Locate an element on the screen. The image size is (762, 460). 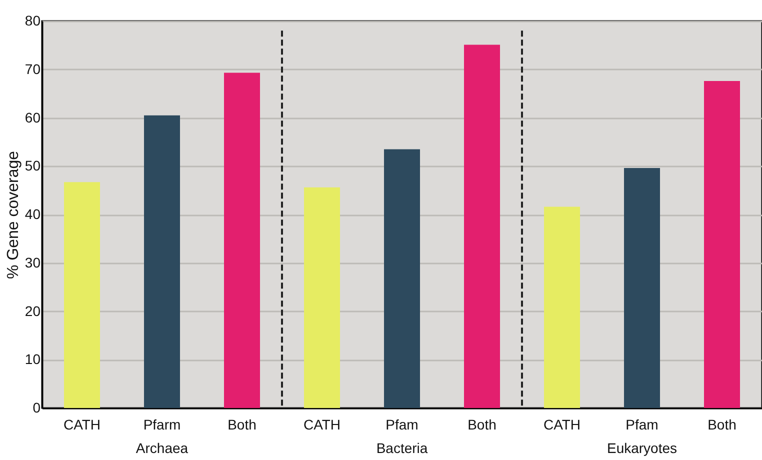
y-tick-label: 20 is located at coordinates (32, 310).